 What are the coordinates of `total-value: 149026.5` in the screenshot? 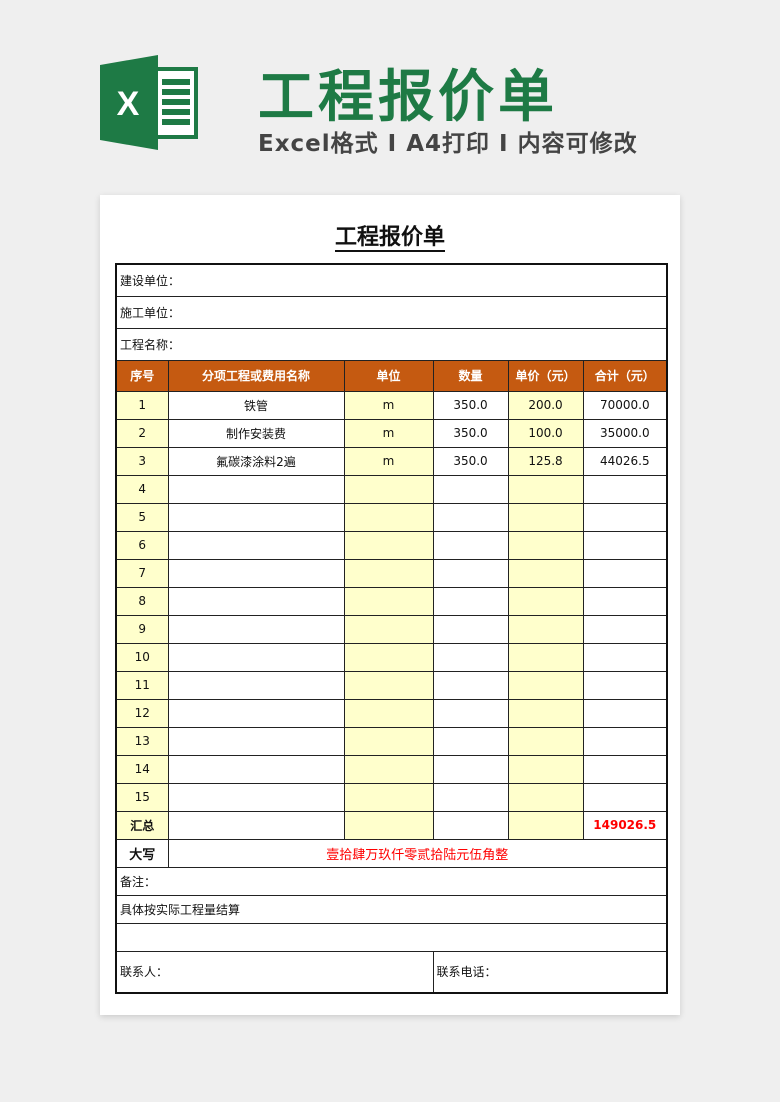 It's located at (625, 825).